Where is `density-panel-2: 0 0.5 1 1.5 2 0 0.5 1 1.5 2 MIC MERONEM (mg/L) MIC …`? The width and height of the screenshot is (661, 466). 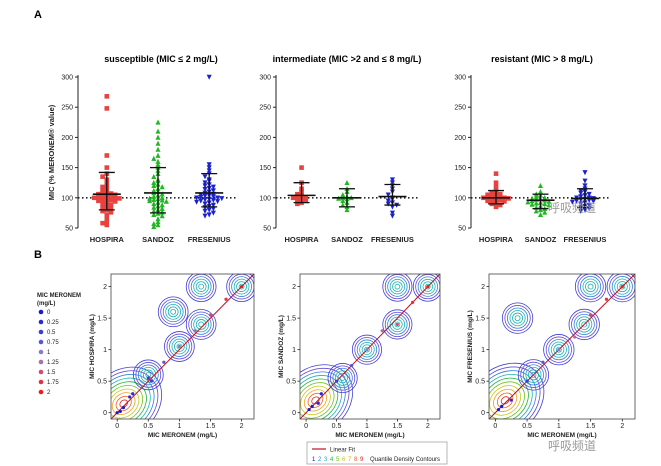 density-panel-2: 0 0.5 1 1.5 2 0 0.5 1 1.5 2 MIC MERONEM (mg/L) MIC … is located at coordinates (359, 356).